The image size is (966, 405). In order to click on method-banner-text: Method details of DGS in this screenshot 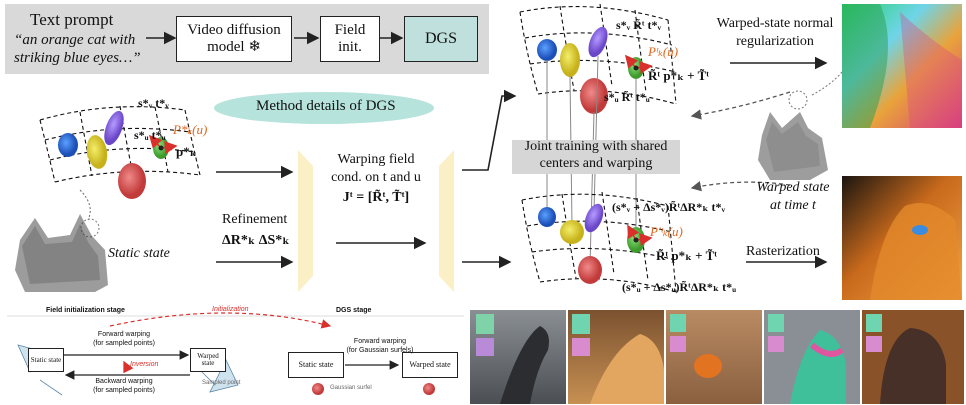, I will do `click(326, 106)`.